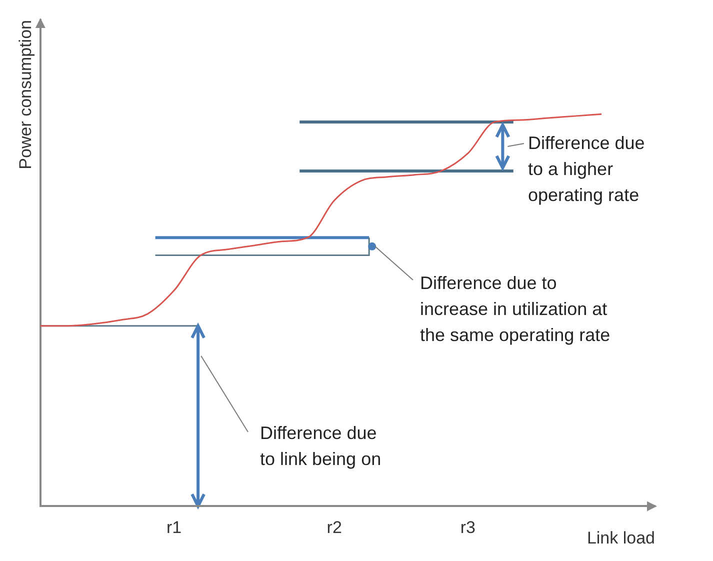 Image resolution: width=713 pixels, height=561 pixels. Describe the element at coordinates (321, 446) in the screenshot. I see `annotation: Difference due to link being on` at that location.